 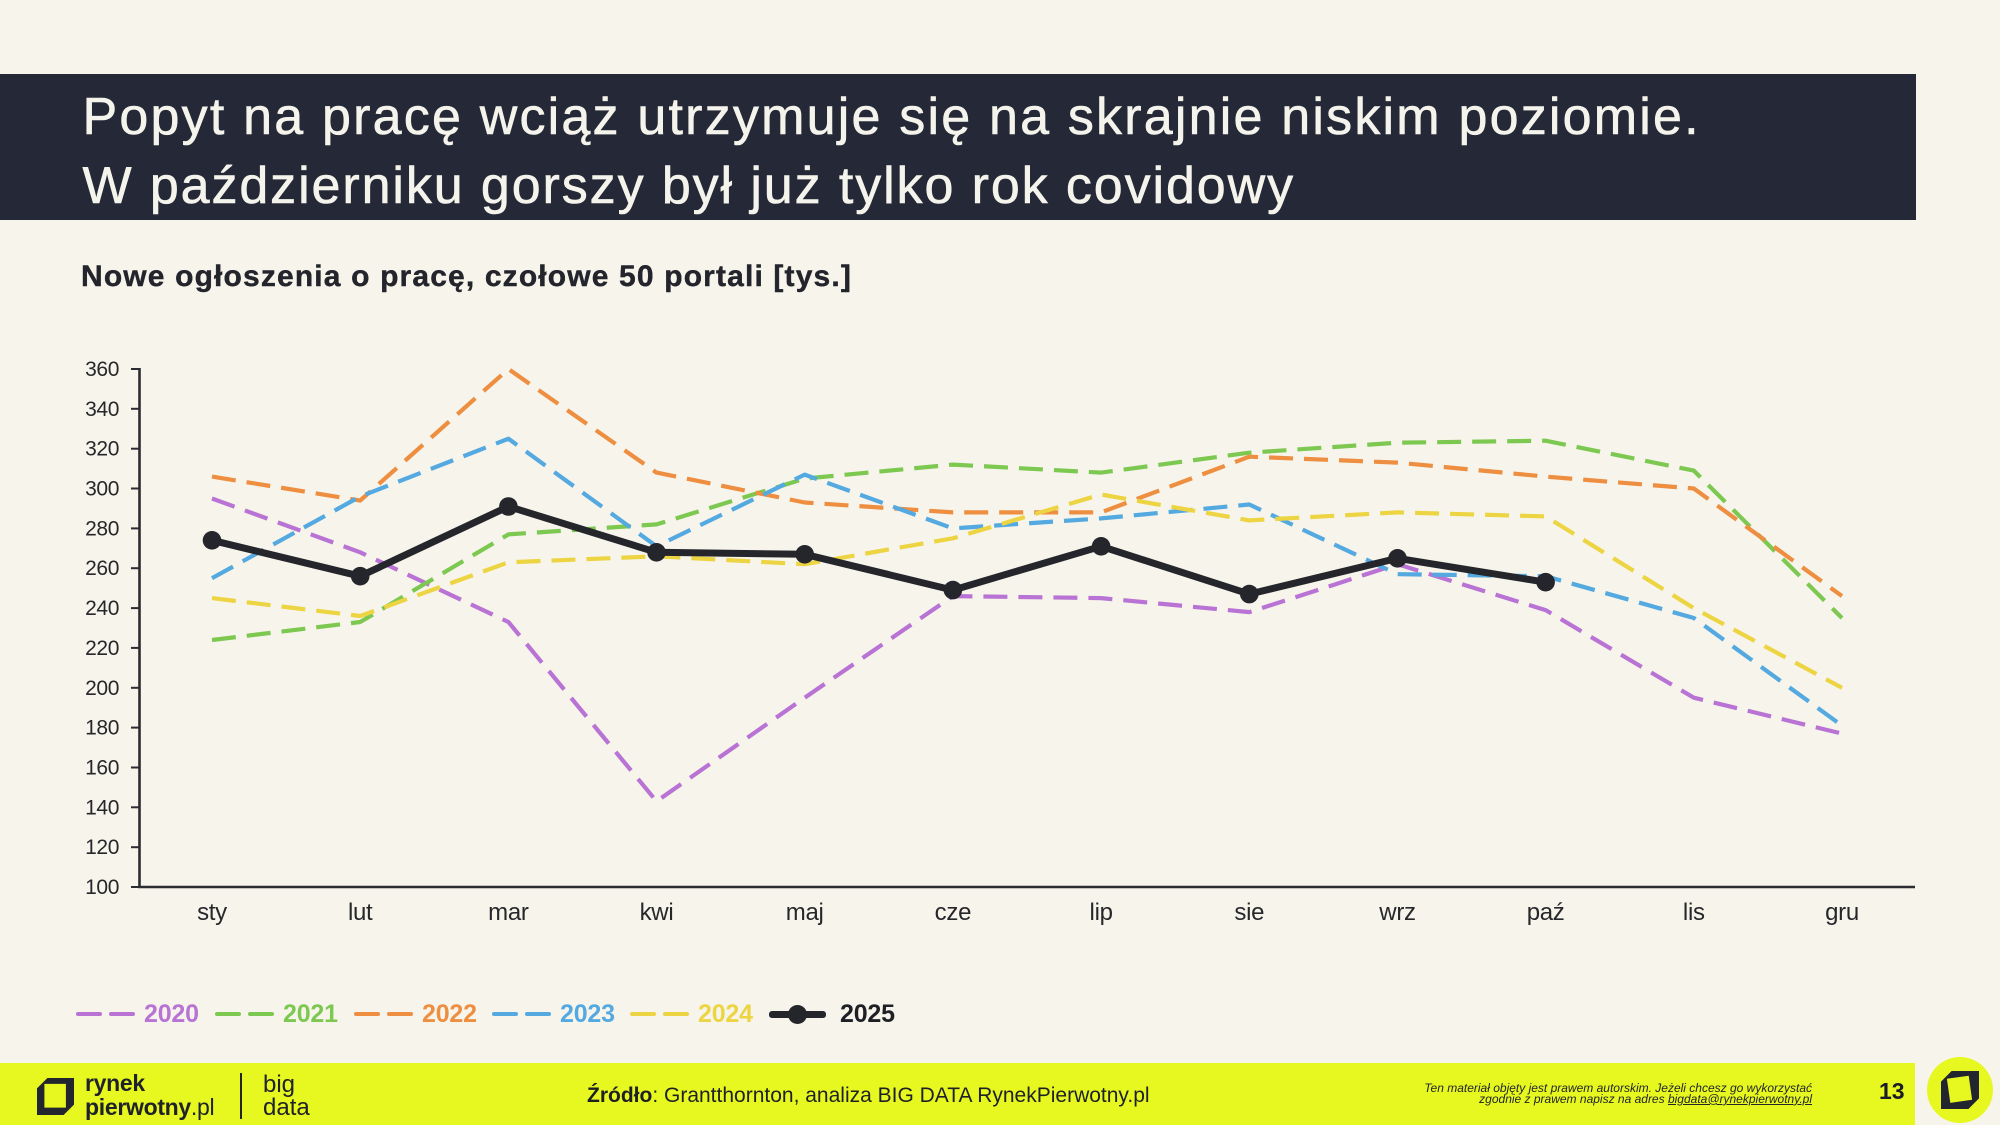 What do you see at coordinates (102, 409) in the screenshot?
I see `svg-text: 340` at bounding box center [102, 409].